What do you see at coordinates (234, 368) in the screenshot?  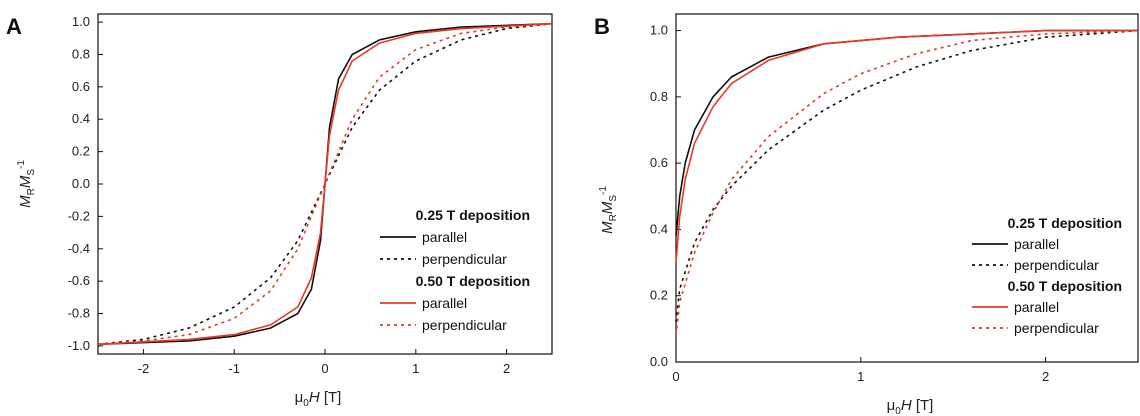 I see `x-tick-label-a-1: -1` at bounding box center [234, 368].